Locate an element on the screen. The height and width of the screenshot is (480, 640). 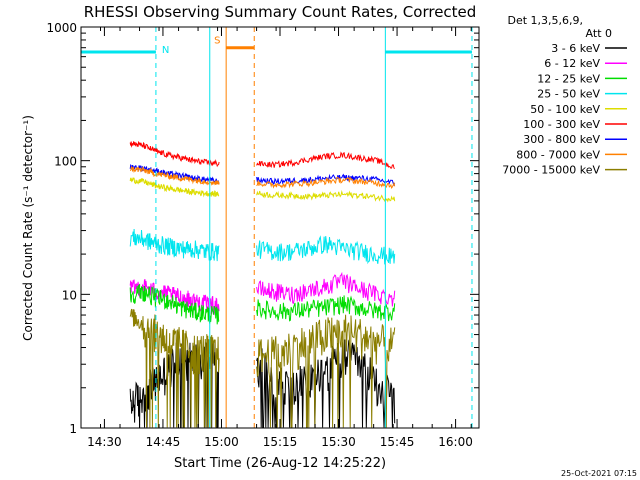
y-tick-label: 10 is located at coordinates (69, 295).